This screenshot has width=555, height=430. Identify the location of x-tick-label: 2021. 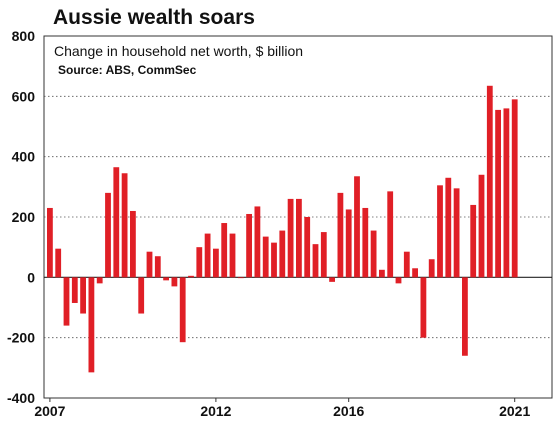
(514, 411).